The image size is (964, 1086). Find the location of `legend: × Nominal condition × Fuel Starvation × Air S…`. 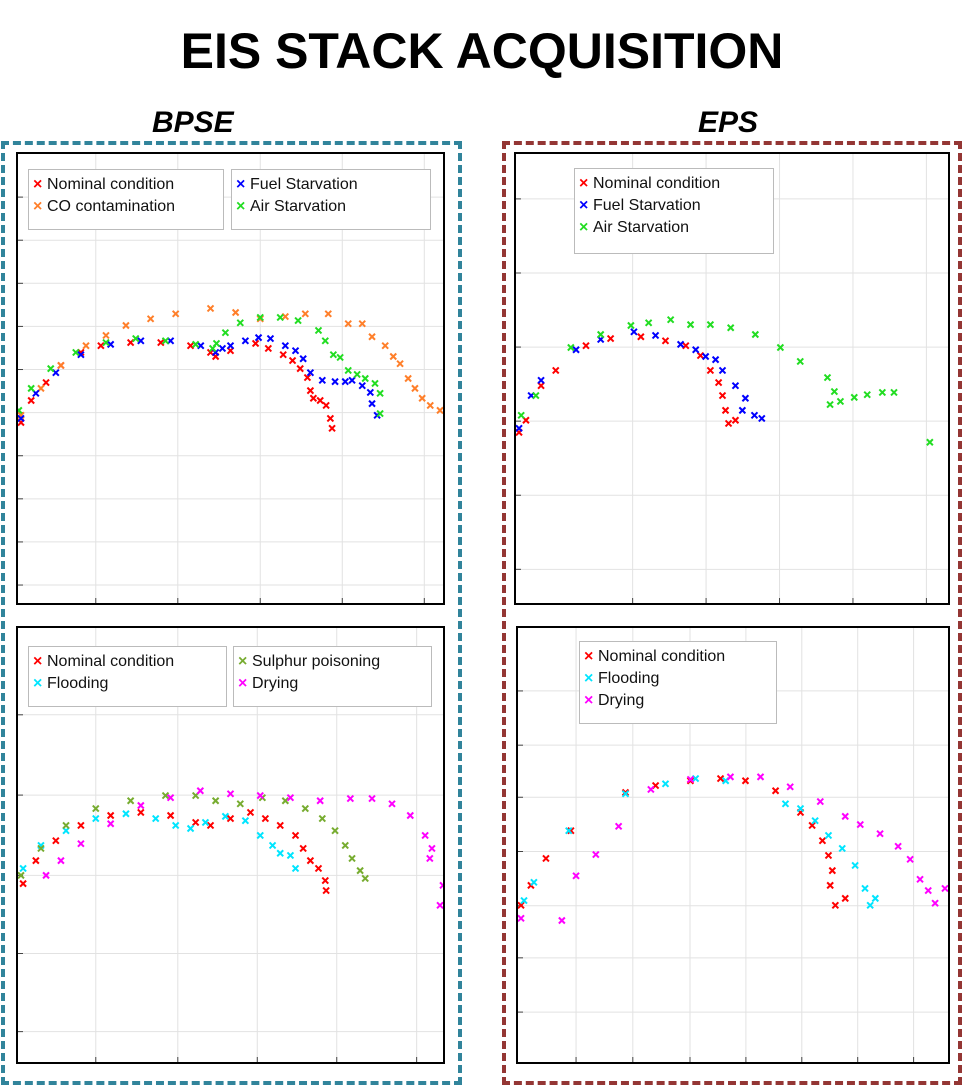

legend: × Nominal condition × Fuel Starvation × Air S… is located at coordinates (674, 211).